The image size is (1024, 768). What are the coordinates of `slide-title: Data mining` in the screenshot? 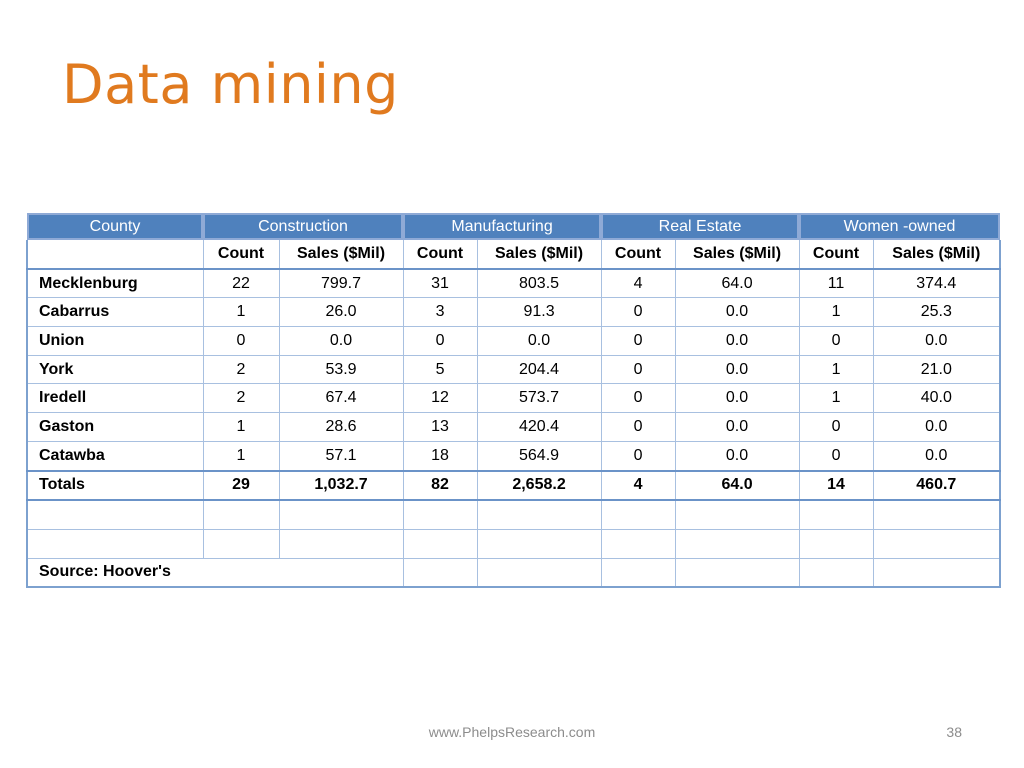 It's located at (230, 84).